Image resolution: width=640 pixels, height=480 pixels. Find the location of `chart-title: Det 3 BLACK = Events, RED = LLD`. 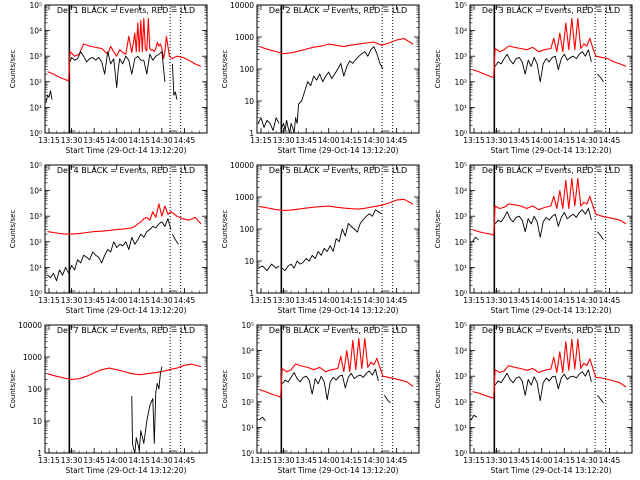

chart-title: Det 3 BLACK = Events, RED = LLD is located at coordinates (551, 10).